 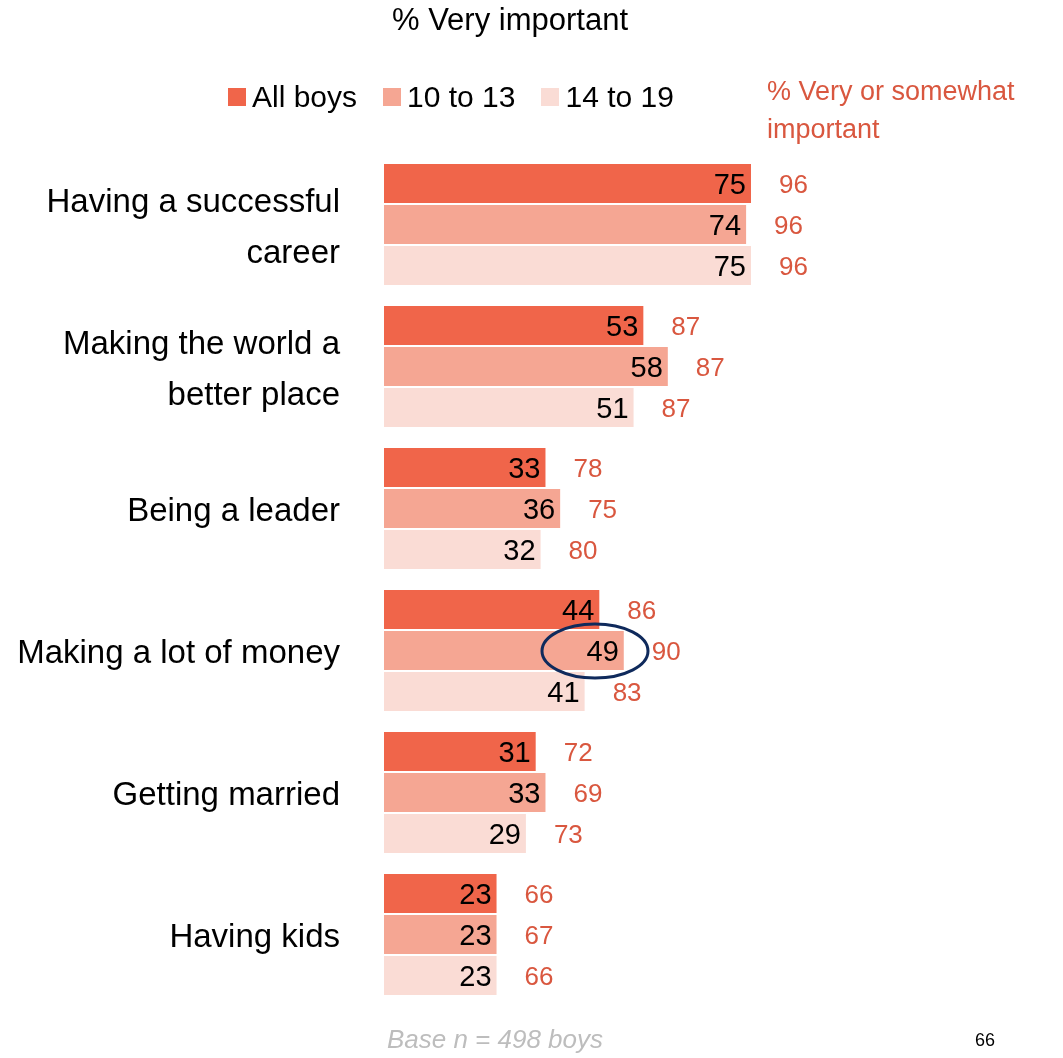 What do you see at coordinates (578, 751) in the screenshot?
I see `annotation: 72` at bounding box center [578, 751].